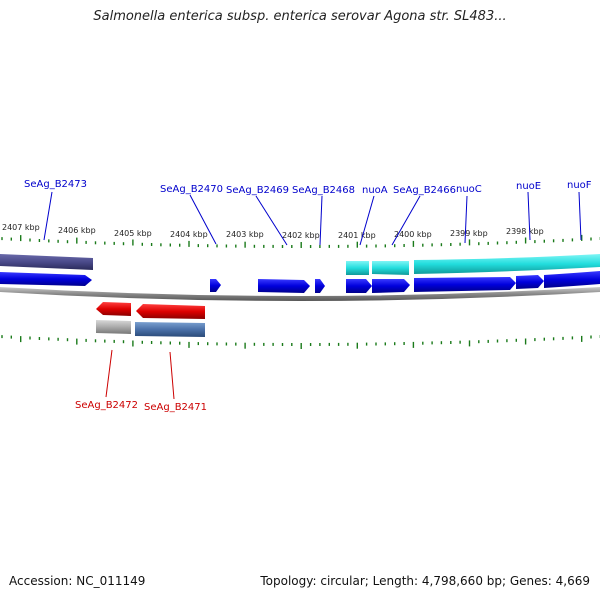 This screenshot has height=600, width=600. Describe the element at coordinates (525, 231) in the screenshot. I see `kbp-label: 2398 kbp` at that location.